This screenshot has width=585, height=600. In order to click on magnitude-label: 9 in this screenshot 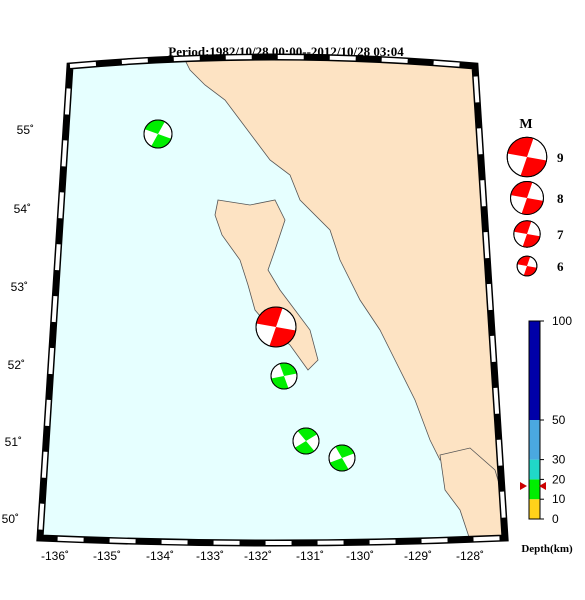, I will do `click(560, 157)`.